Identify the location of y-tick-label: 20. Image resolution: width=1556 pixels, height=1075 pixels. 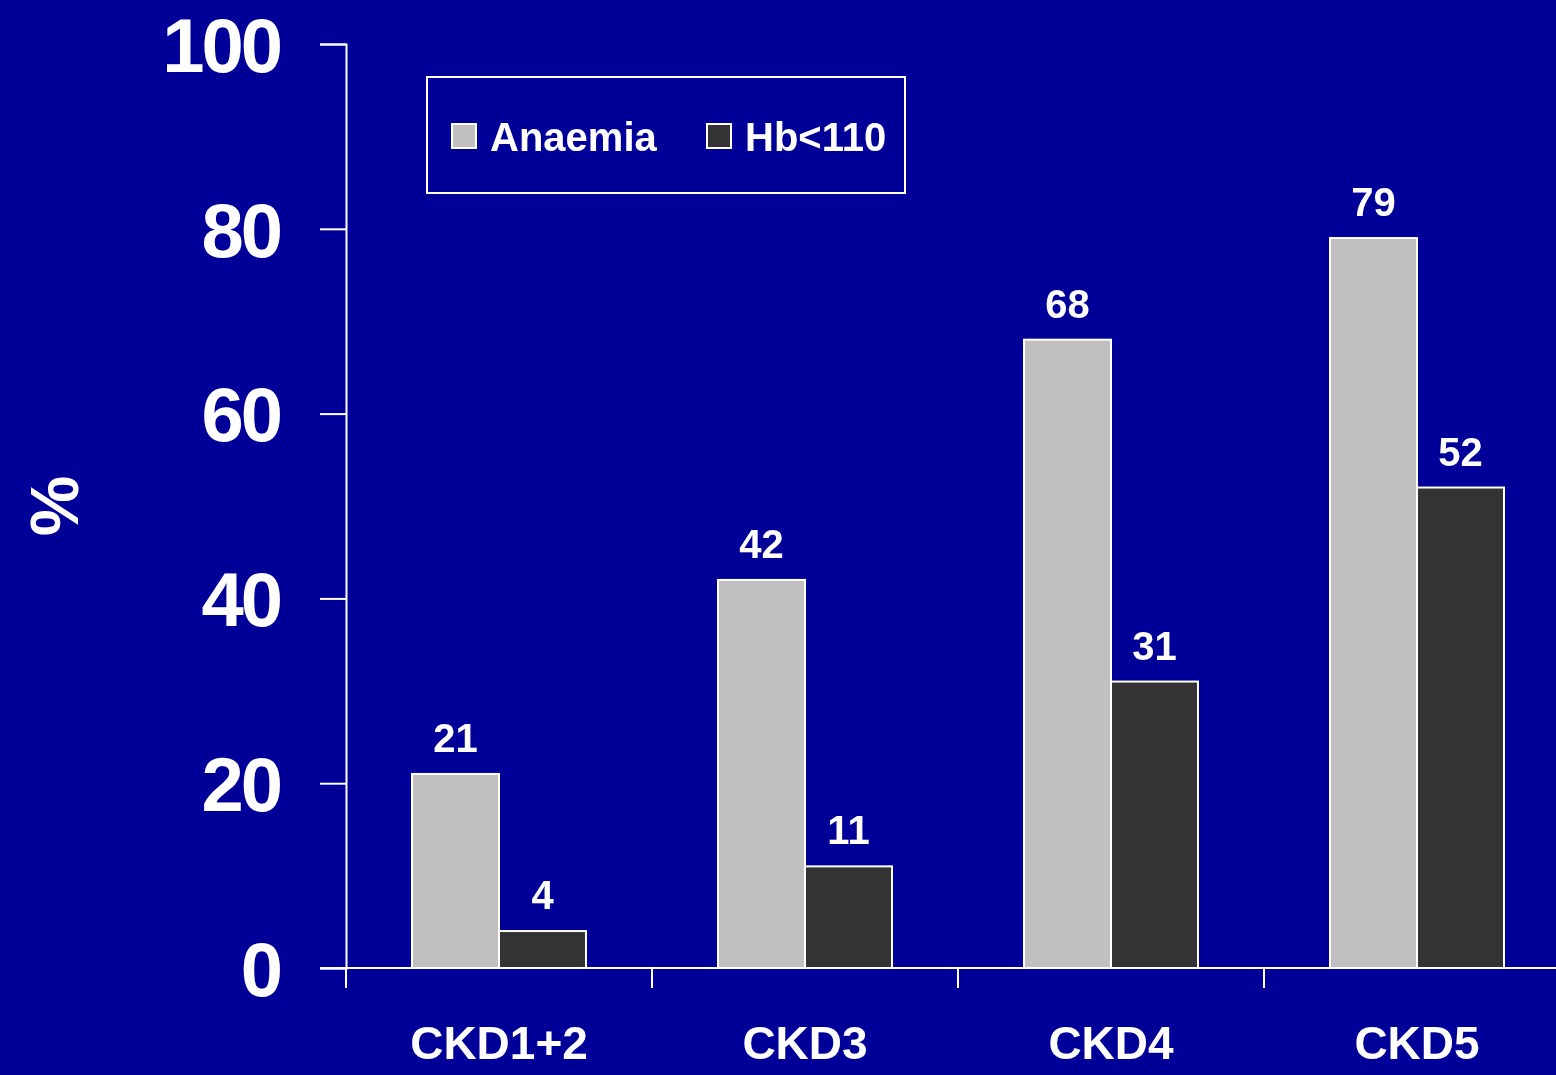
(241, 785).